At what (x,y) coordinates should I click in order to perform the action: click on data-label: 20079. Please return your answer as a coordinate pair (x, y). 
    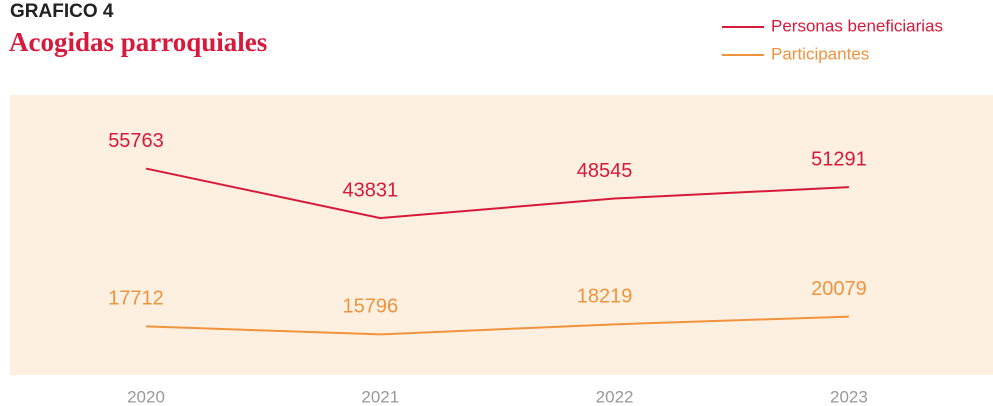
    Looking at the image, I should click on (839, 289).